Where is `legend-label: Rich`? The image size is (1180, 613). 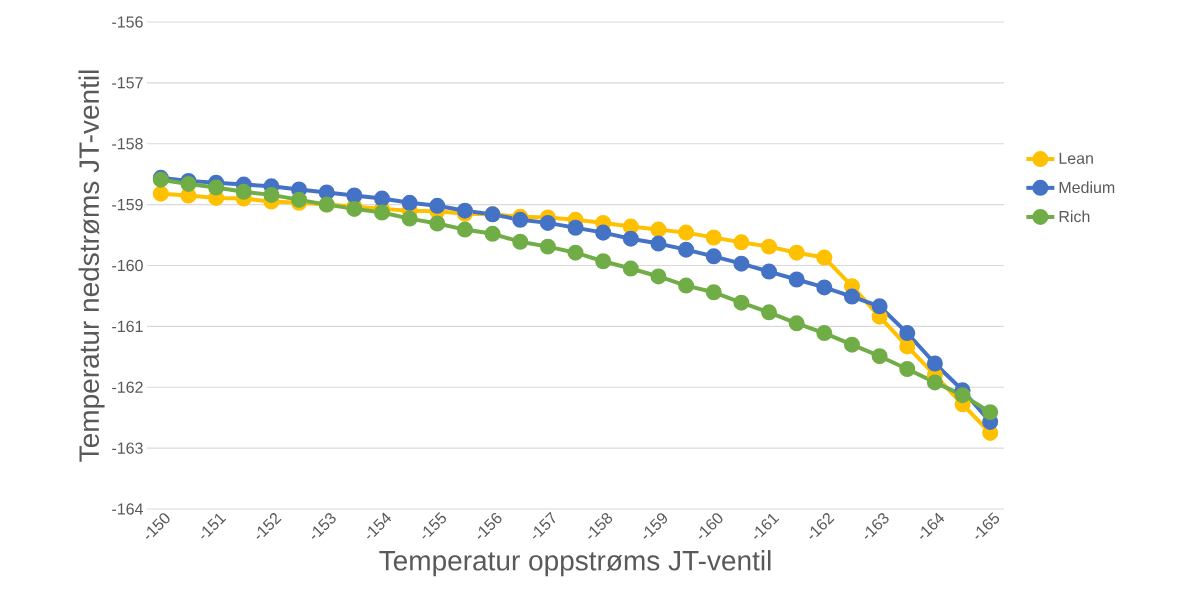 legend-label: Rich is located at coordinates (1074, 216).